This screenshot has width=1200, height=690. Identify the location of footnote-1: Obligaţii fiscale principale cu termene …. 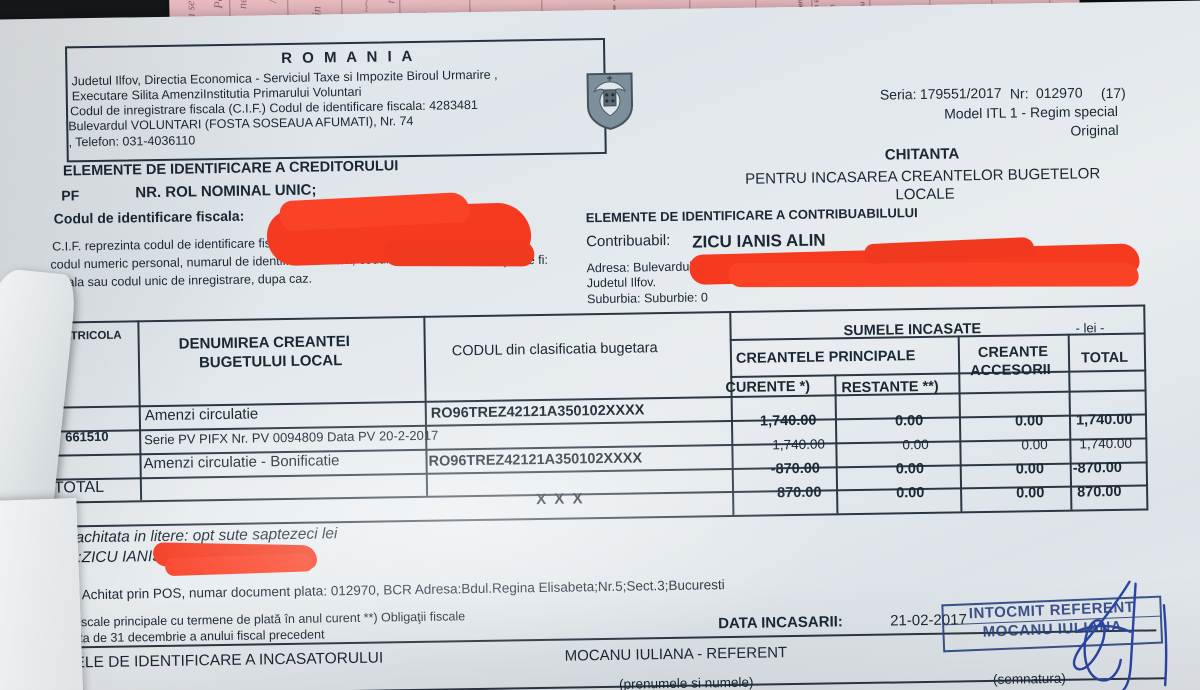
(245, 620).